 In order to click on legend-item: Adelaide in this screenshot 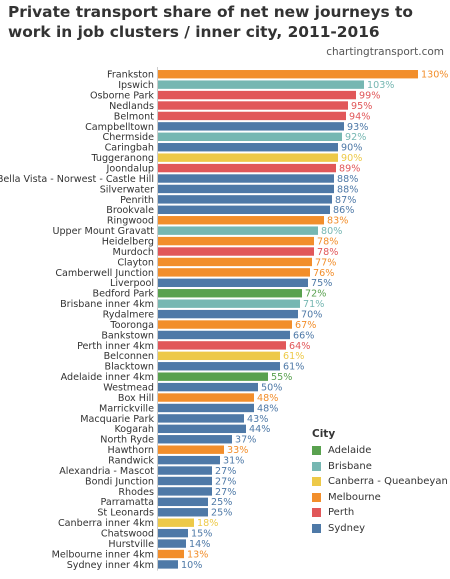, I will do `click(380, 451)`.